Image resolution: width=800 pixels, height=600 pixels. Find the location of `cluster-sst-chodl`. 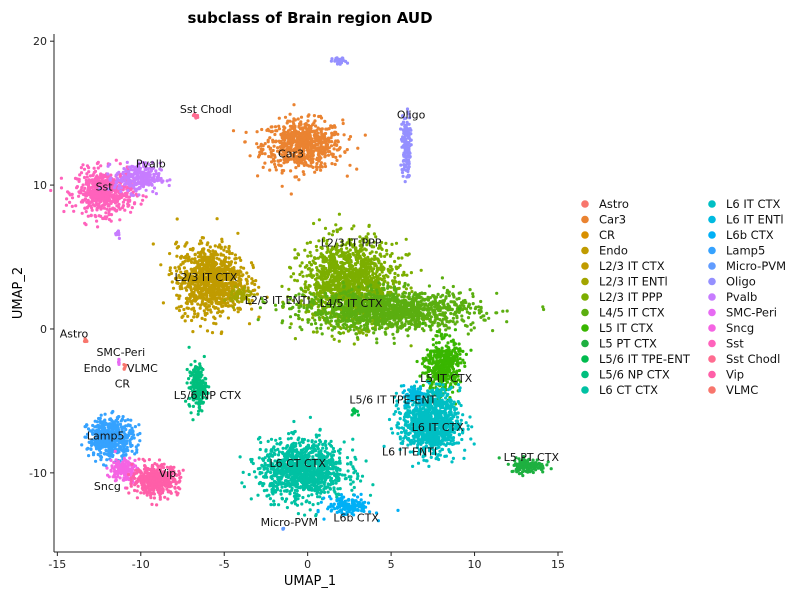

cluster-sst-chodl is located at coordinates (195, 116).